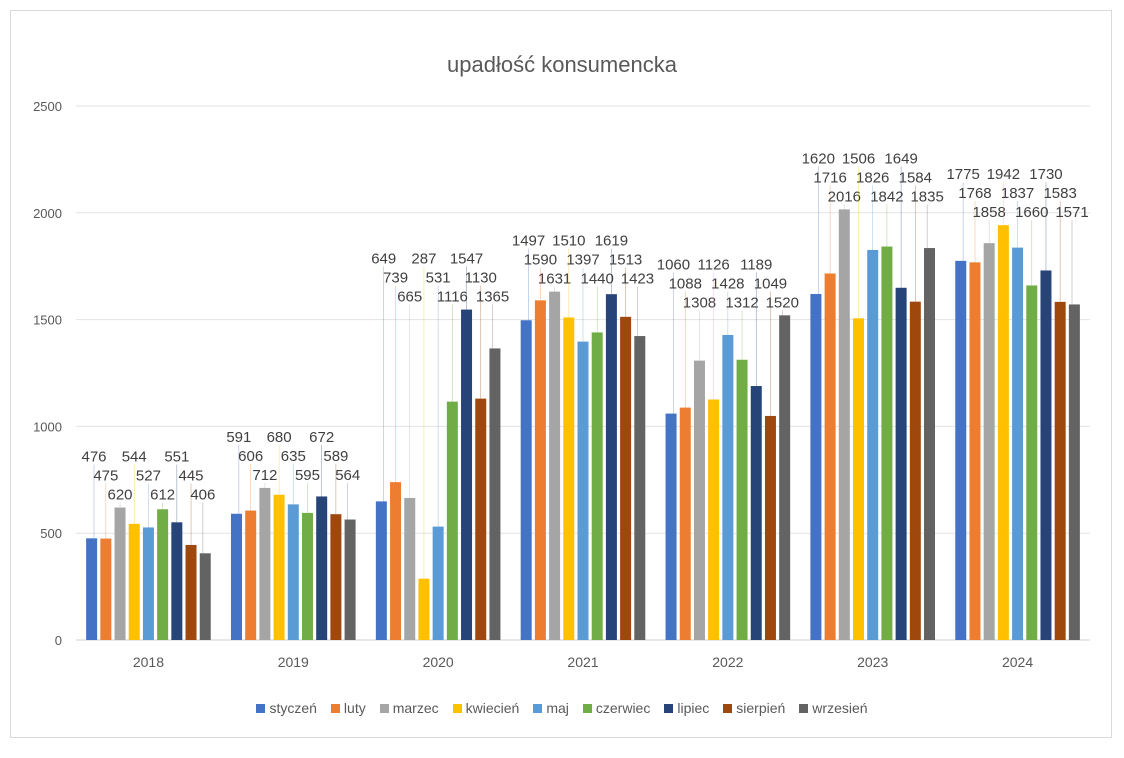 Image resolution: width=1124 pixels, height=758 pixels. I want to click on bar-styczeń-2021, so click(526, 480).